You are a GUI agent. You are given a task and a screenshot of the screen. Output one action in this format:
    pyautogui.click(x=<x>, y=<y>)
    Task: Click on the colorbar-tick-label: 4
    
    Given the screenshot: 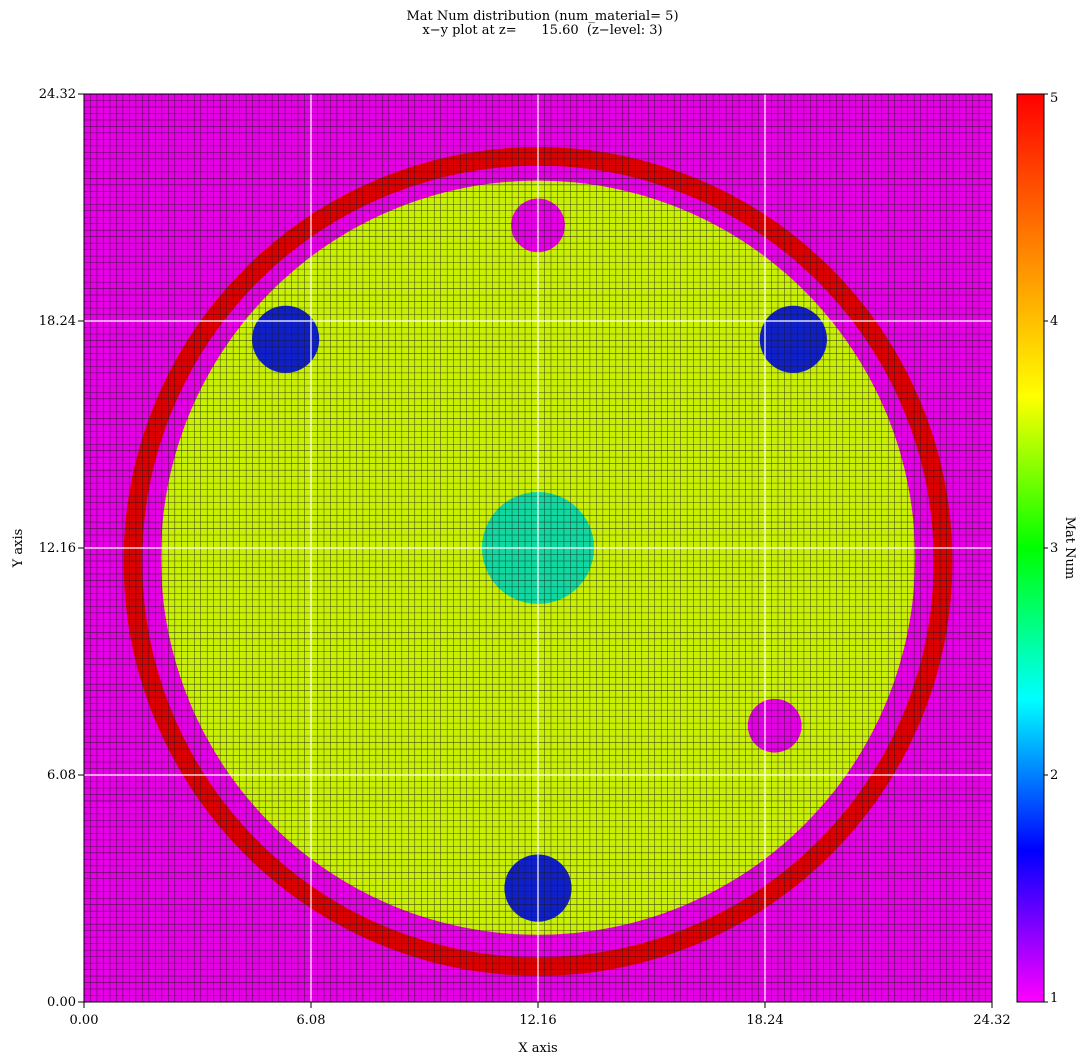 What is the action you would take?
    pyautogui.click(x=1054, y=321)
    